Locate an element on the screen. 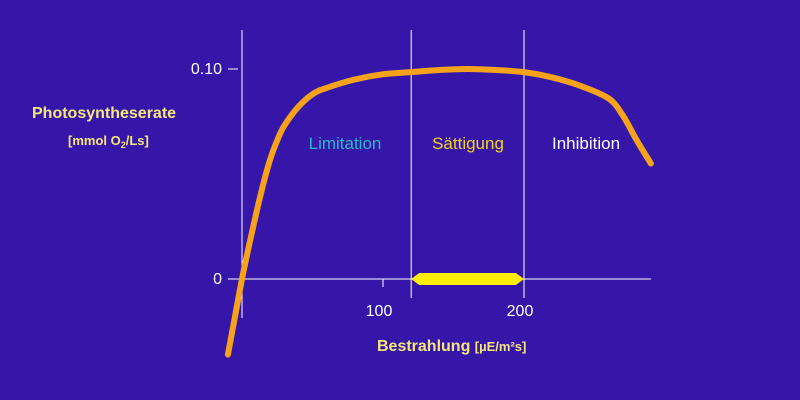  region-label-3: Inhibition is located at coordinates (586, 143).